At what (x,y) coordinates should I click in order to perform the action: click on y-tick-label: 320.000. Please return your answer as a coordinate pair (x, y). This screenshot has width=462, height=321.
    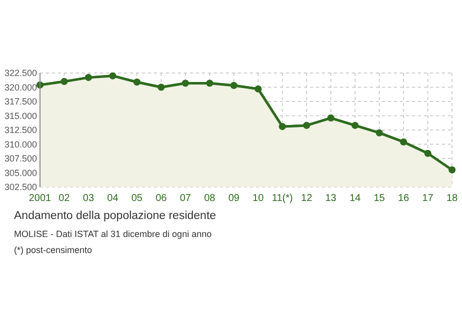
    Looking at the image, I should click on (20, 87).